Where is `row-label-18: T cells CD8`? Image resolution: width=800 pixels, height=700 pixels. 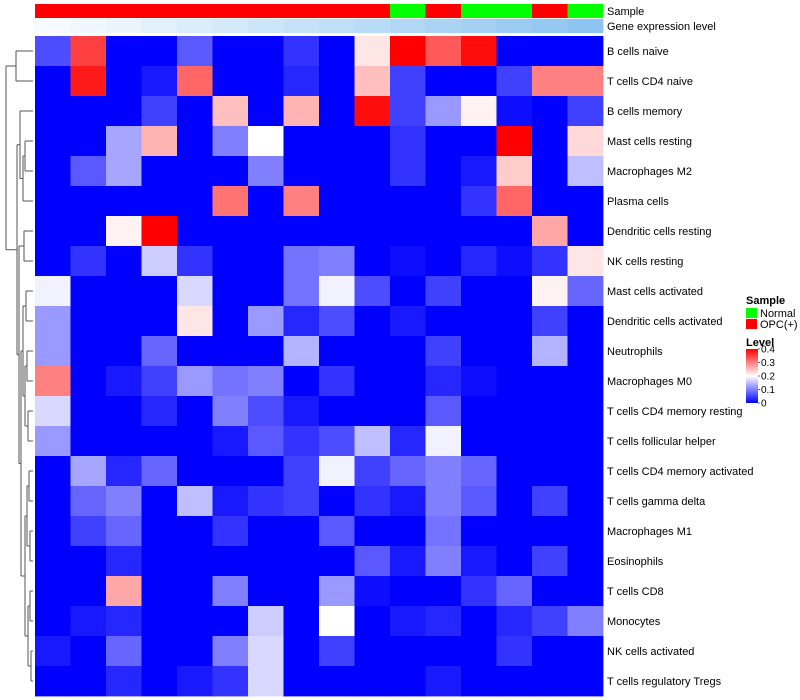 row-label-18: T cells CD8 is located at coordinates (635, 592).